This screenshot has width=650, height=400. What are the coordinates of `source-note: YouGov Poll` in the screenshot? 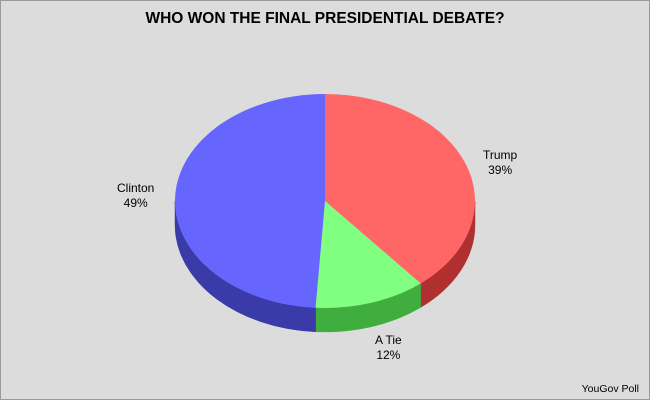 It's located at (610, 389).